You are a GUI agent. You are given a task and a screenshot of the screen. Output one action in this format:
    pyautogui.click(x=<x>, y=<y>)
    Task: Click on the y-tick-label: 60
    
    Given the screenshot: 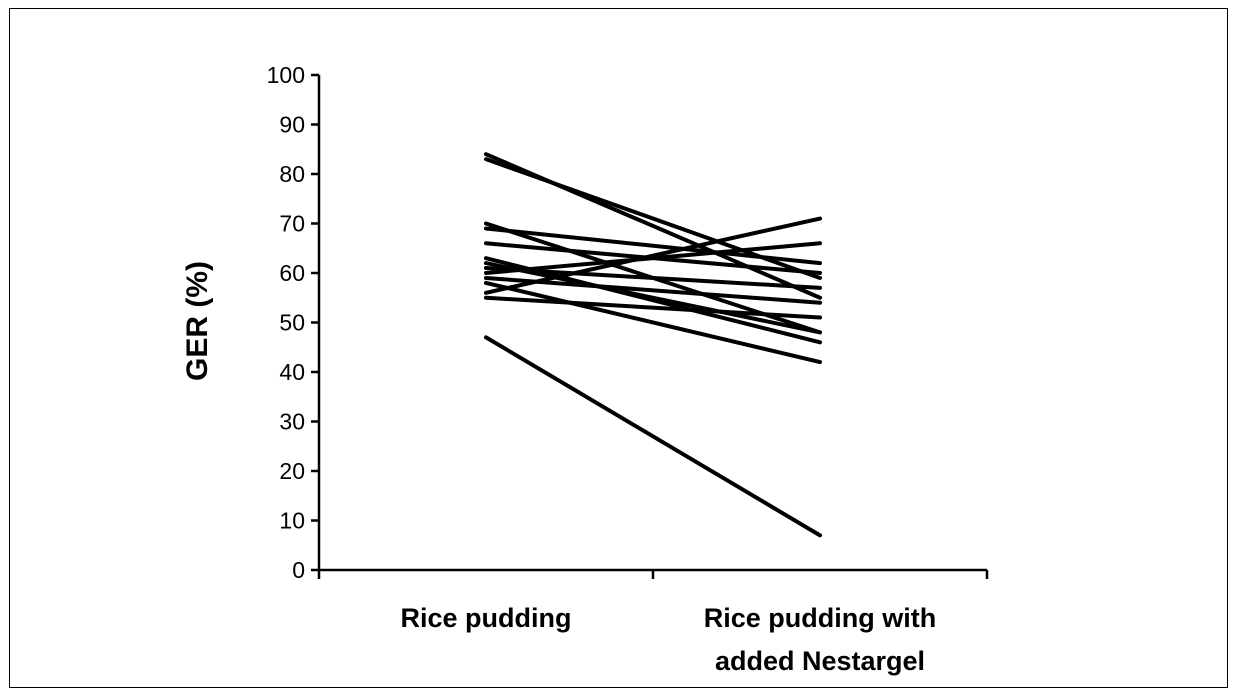 What is the action you would take?
    pyautogui.click(x=292, y=273)
    